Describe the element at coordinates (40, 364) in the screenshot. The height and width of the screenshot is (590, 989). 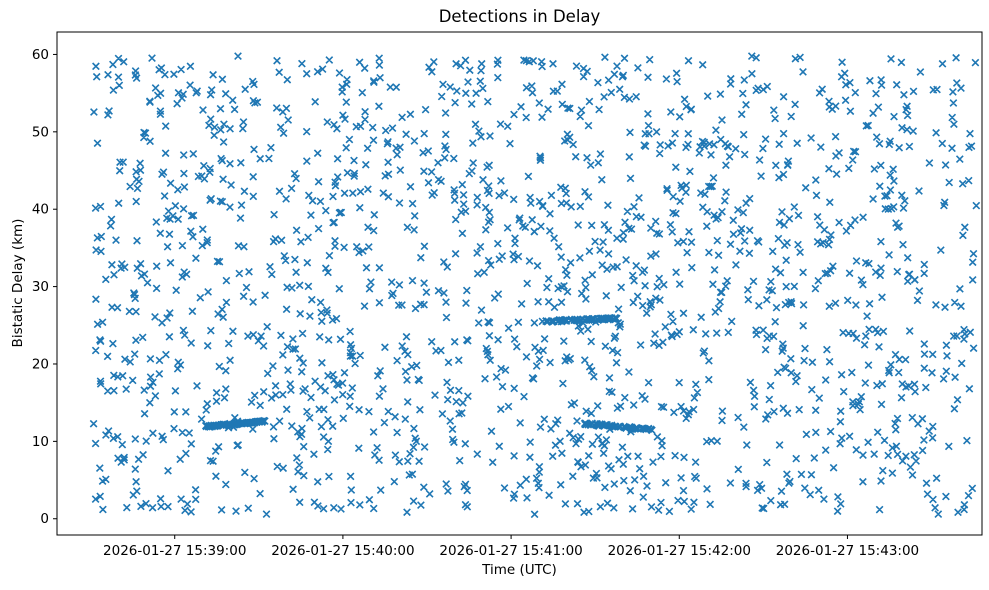
I see `y-tick-label: 20` at that location.